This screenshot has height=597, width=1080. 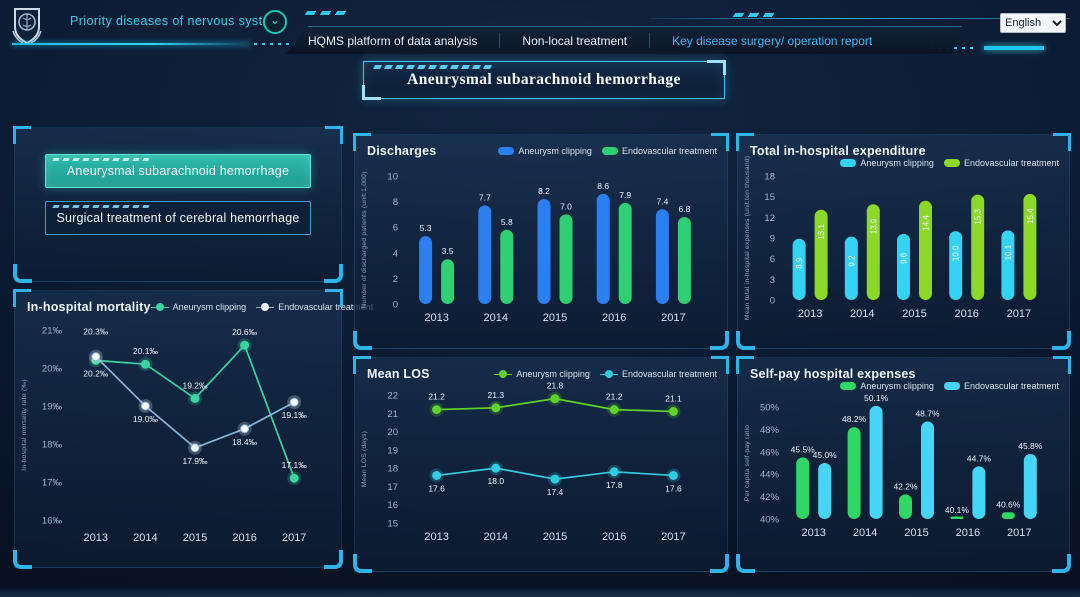 I want to click on svg-text: 48.2%, so click(x=854, y=419).